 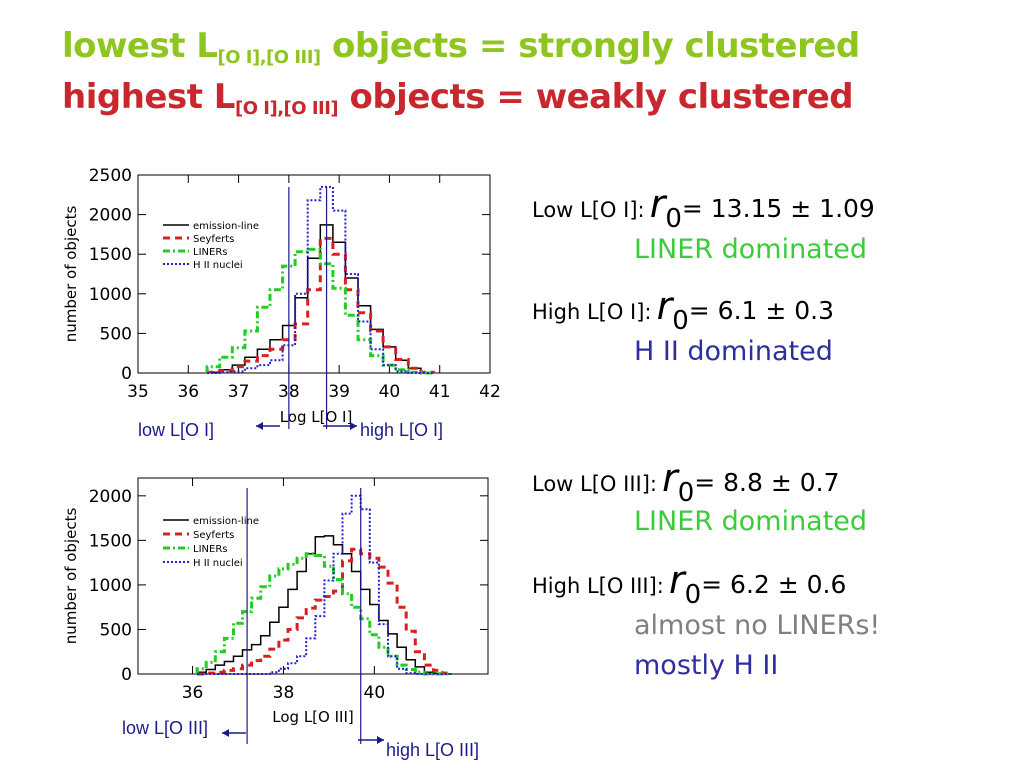 What do you see at coordinates (751, 249) in the screenshot?
I see `note-low-oi: LINER dominated` at bounding box center [751, 249].